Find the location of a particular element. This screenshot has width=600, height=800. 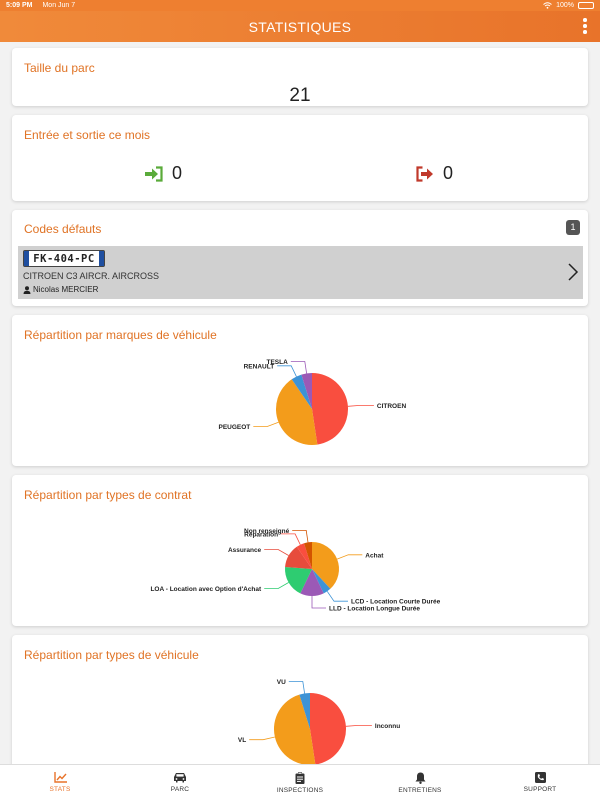

vehicle-model: CITROEN C3 AIRCR. AIRCROSS is located at coordinates (91, 276).